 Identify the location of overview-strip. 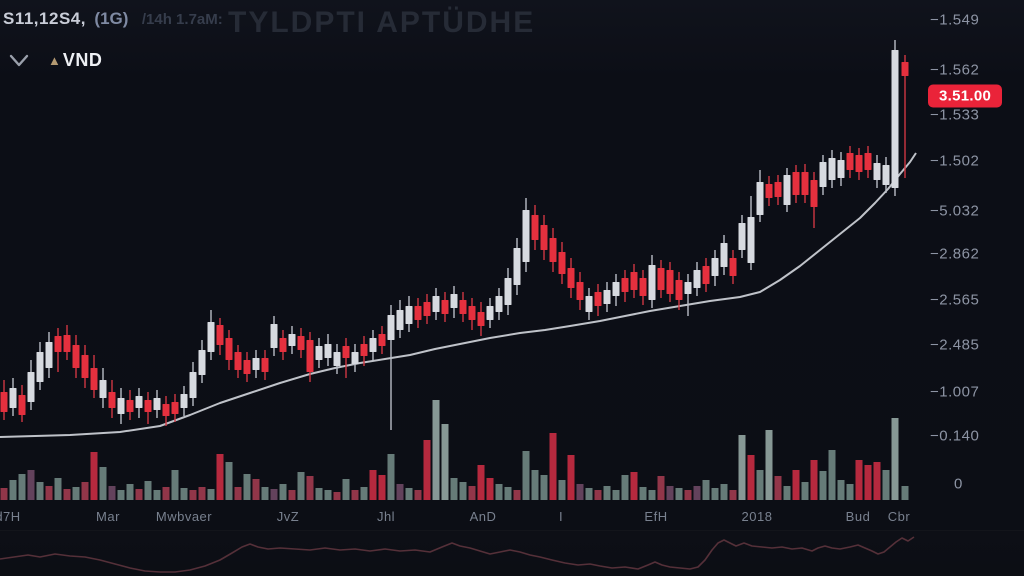
(512, 553).